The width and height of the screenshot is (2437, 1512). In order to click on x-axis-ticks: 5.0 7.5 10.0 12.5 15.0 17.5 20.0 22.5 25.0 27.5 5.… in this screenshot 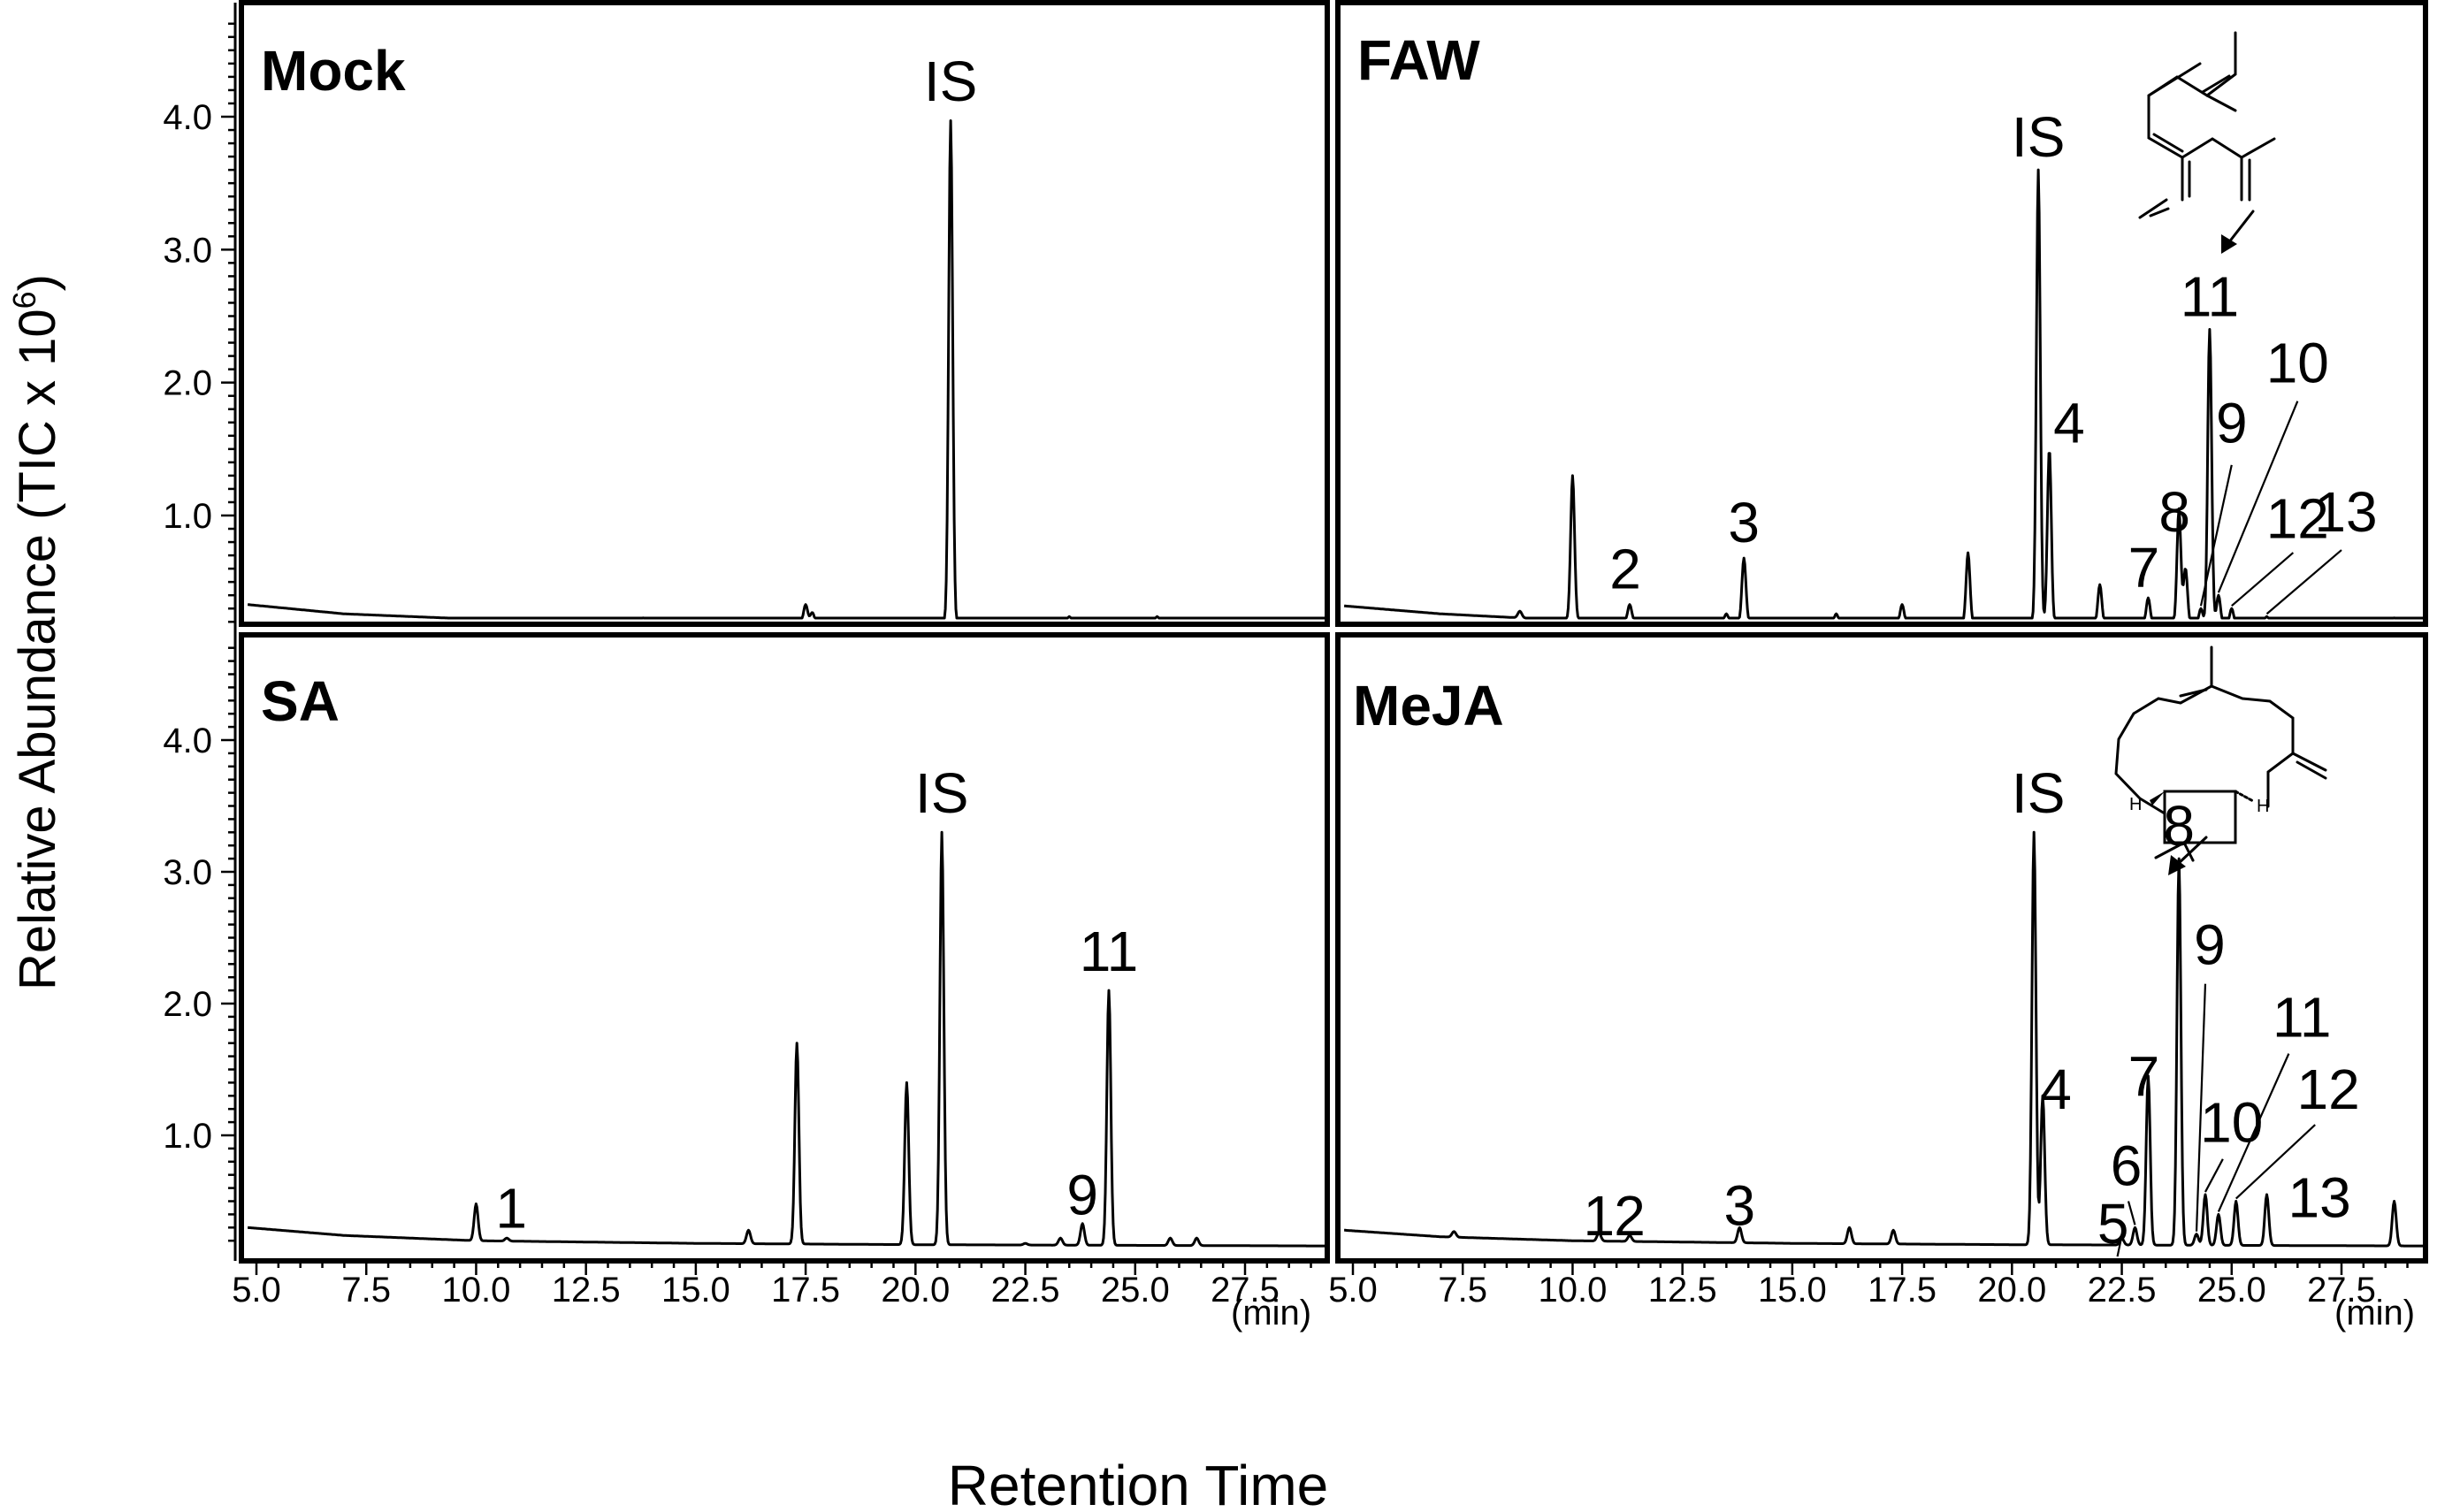, I will do `click(1321, 1285)`.